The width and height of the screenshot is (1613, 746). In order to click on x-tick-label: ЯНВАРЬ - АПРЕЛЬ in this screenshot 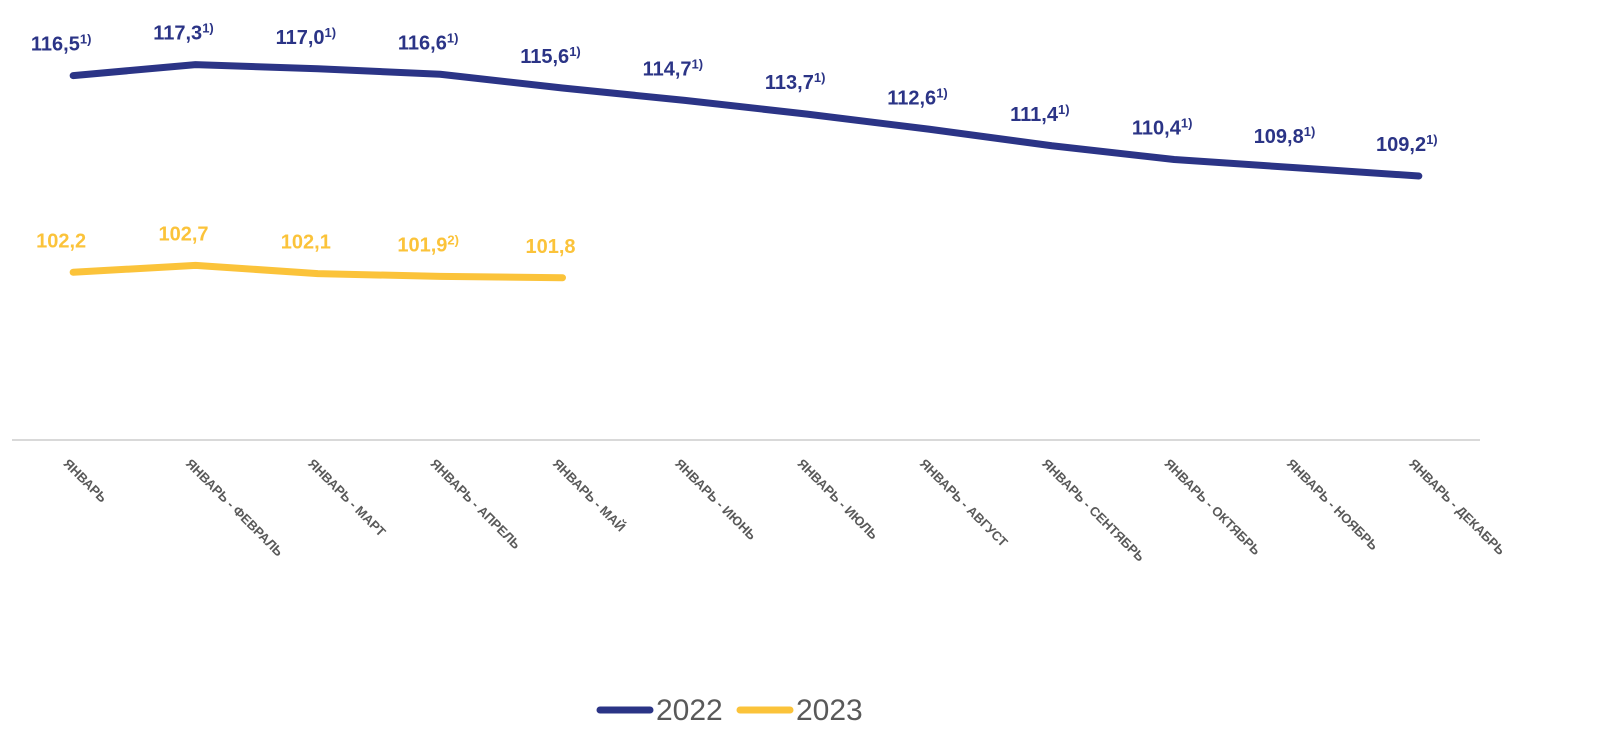, I will do `click(476, 504)`.